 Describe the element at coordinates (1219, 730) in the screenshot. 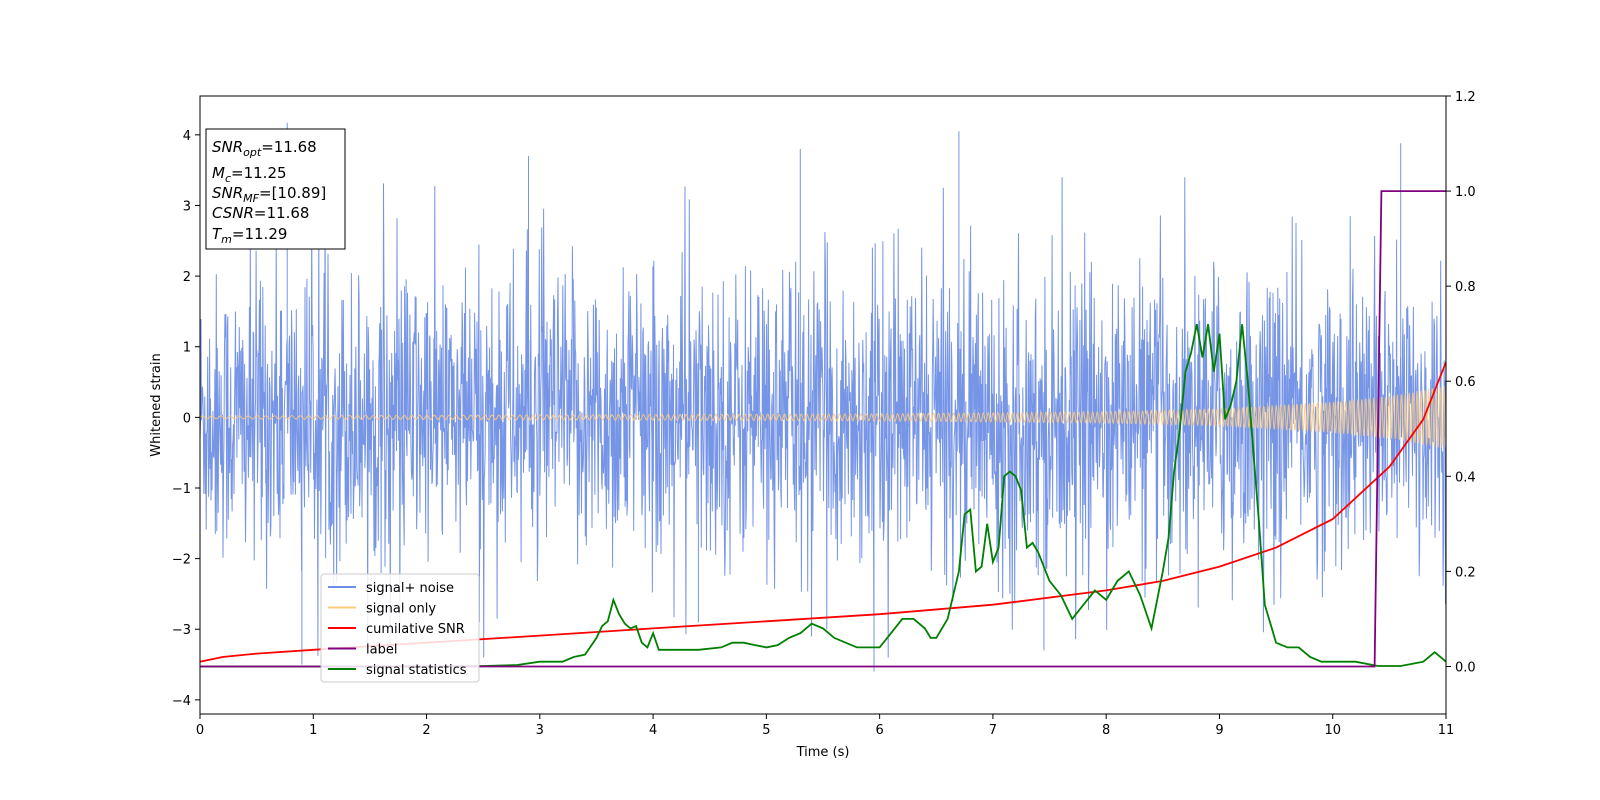

I see `x-tick-label: 9` at that location.